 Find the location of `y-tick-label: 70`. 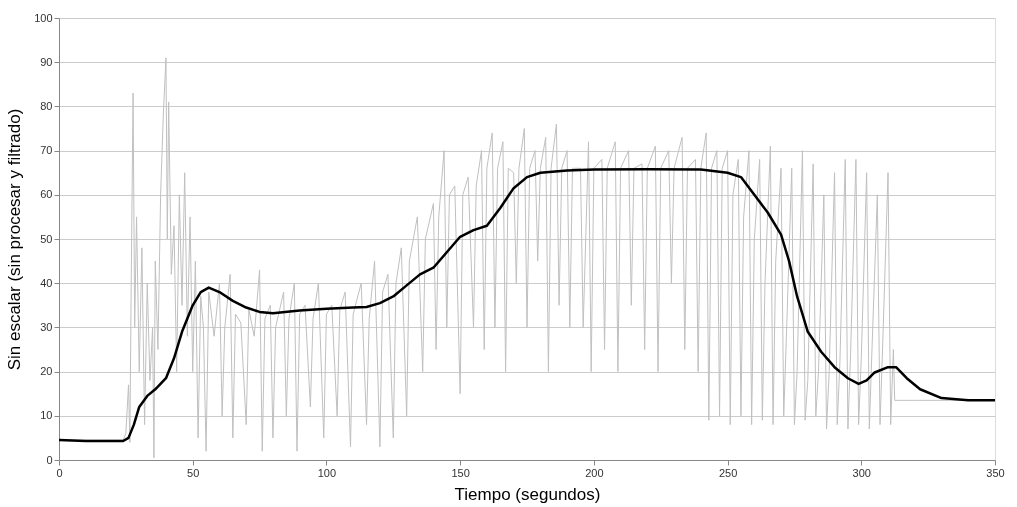

y-tick-label: 70 is located at coordinates (46, 150).